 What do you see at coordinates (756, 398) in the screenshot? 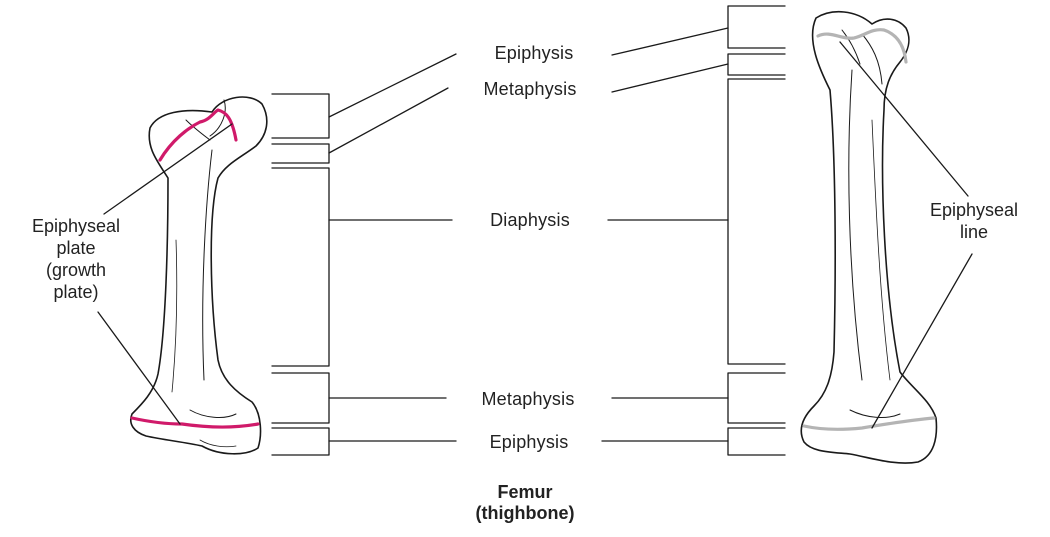
I see `right-bracket-metaphysis-bottom` at bounding box center [756, 398].